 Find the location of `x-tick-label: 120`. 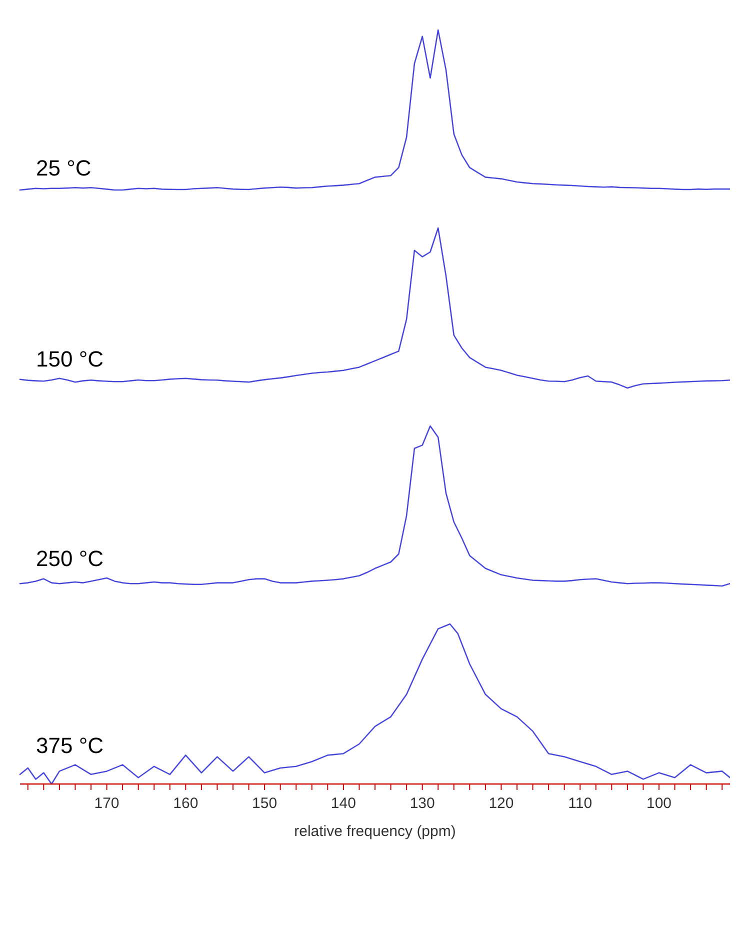

x-tick-label: 120 is located at coordinates (501, 803).